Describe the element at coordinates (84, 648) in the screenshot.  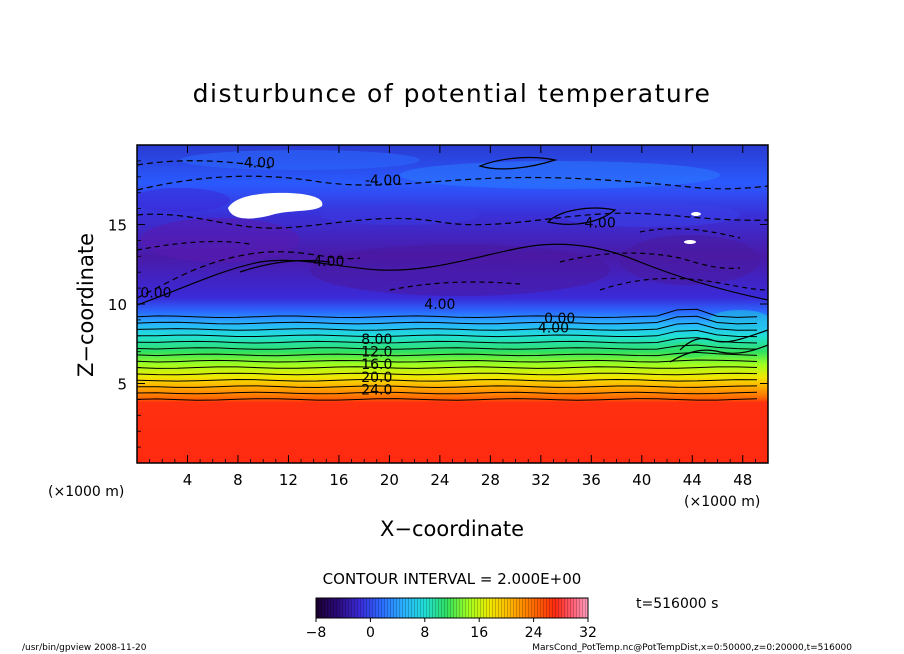
I see `footer-left: /usr/bin/gpview 2008-11-20` at that location.